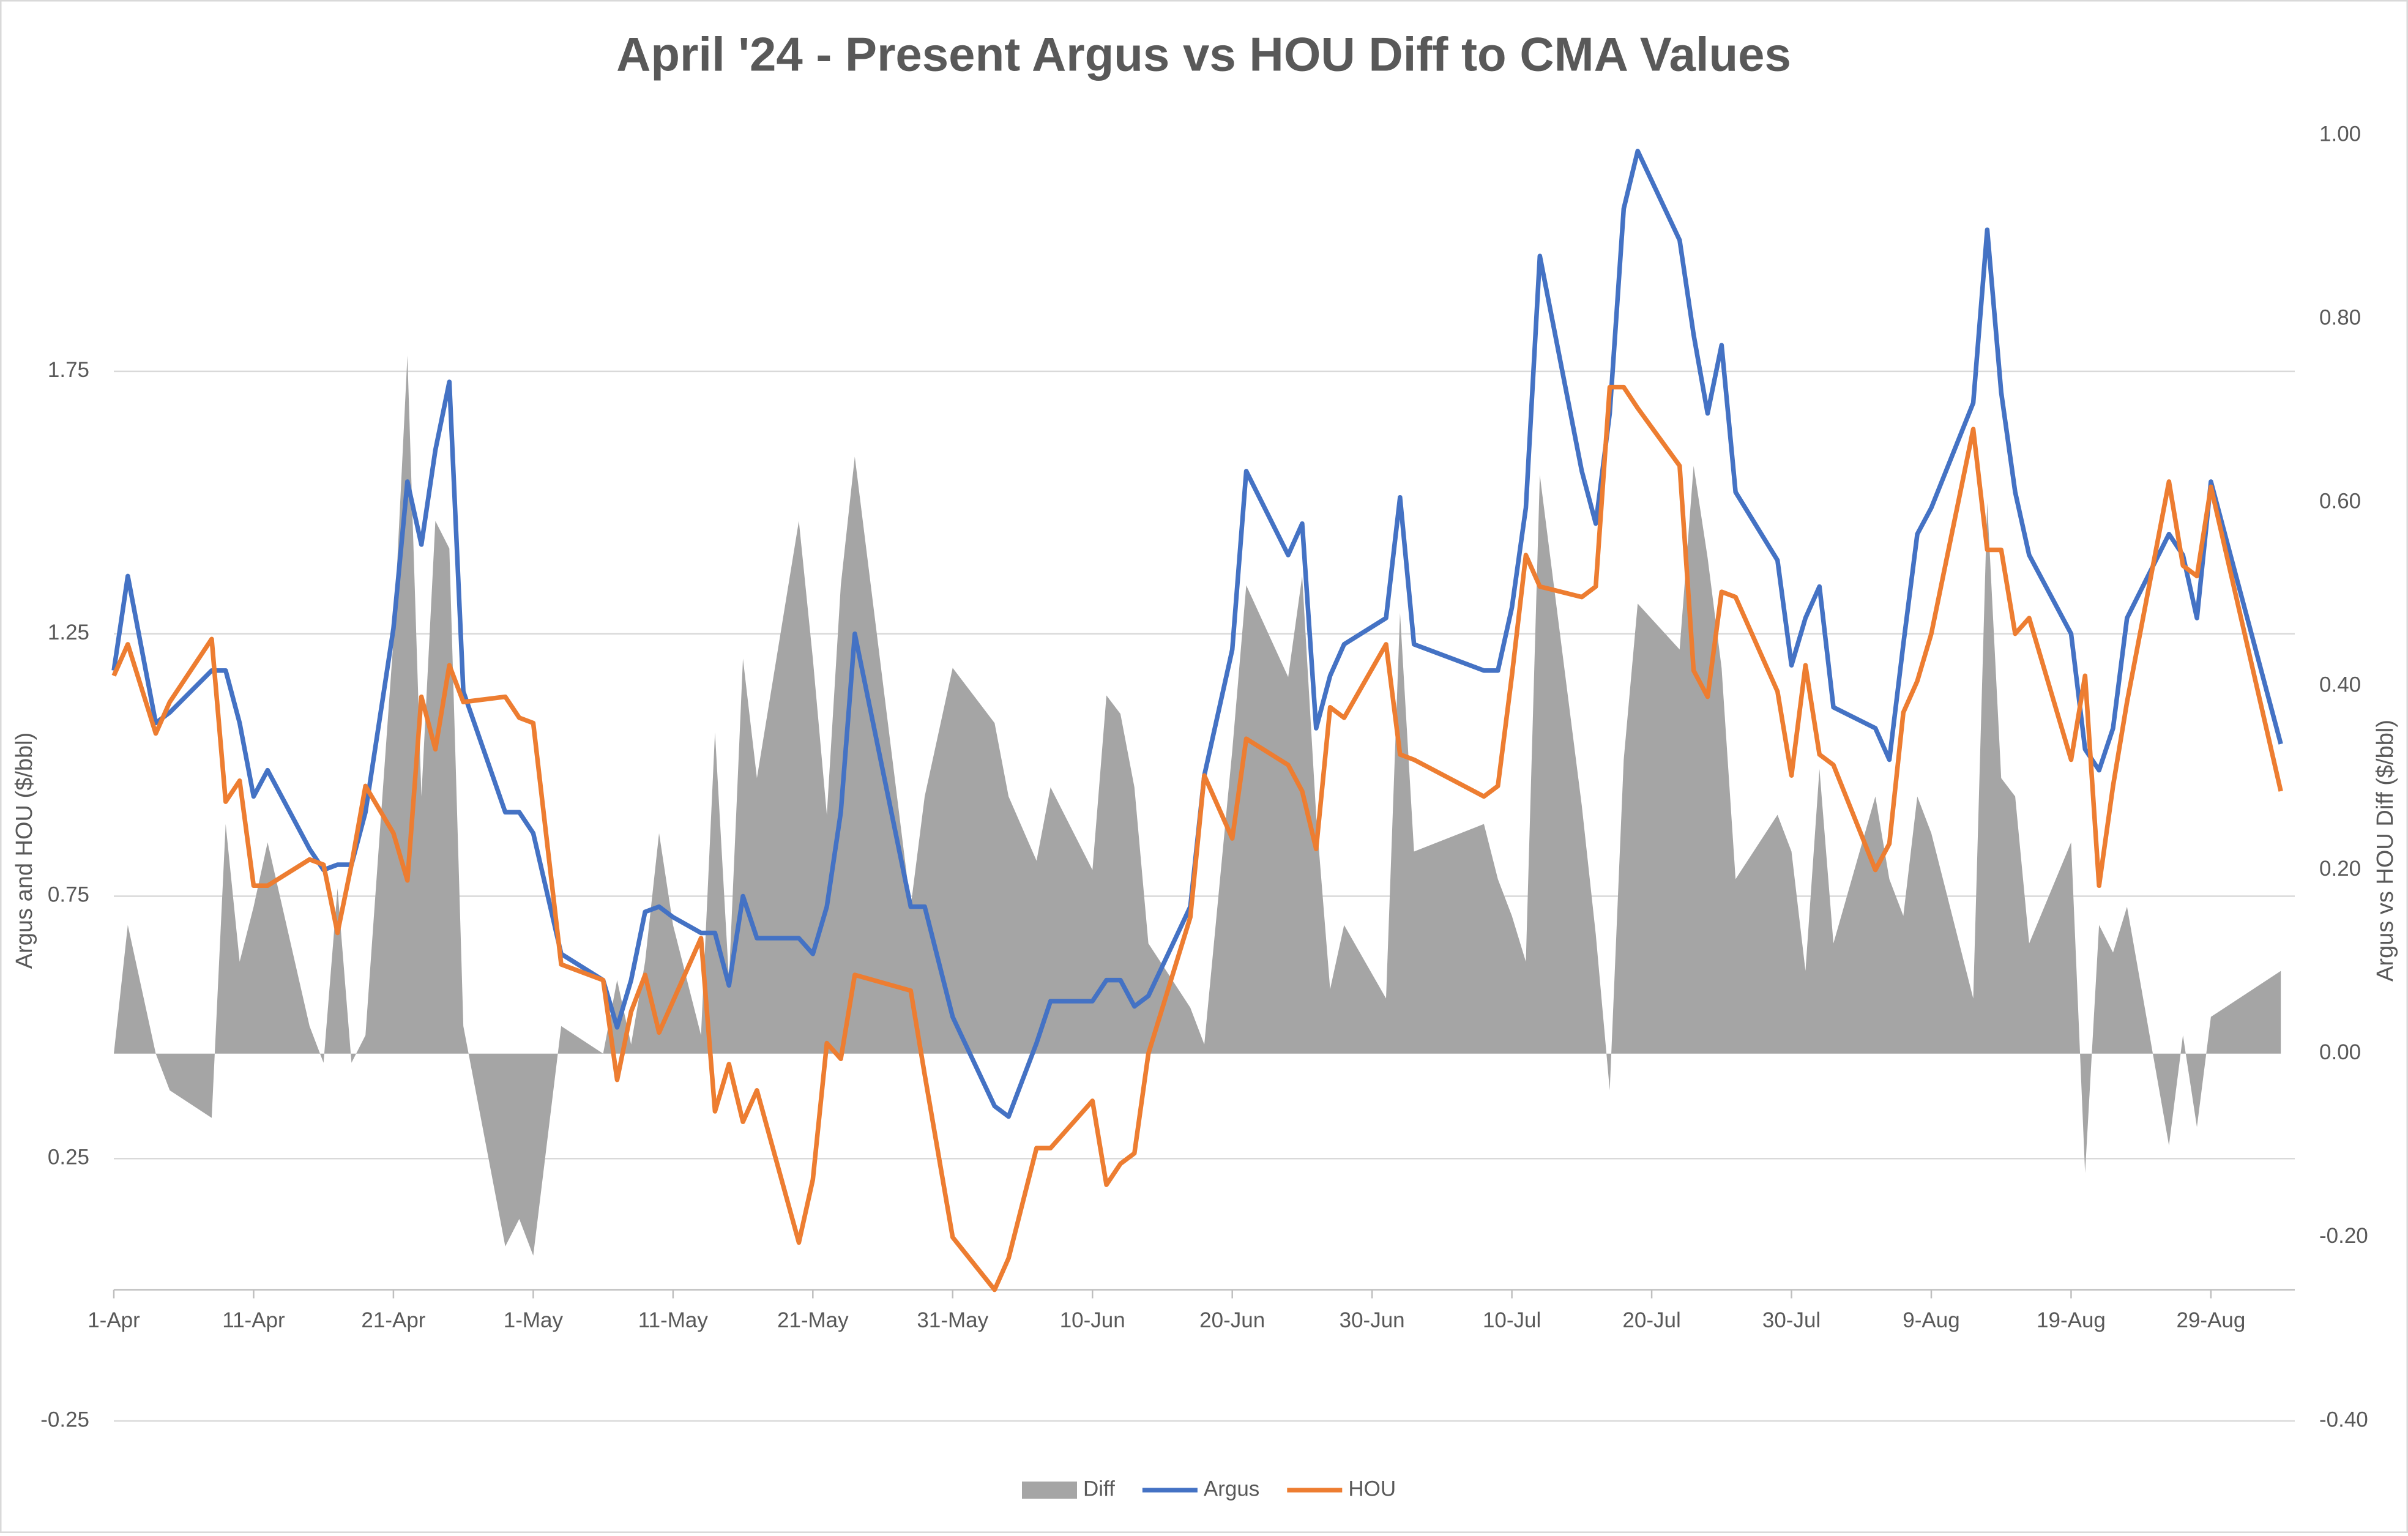 Image resolution: width=2408 pixels, height=1536 pixels. I want to click on x-tick-label: 11-May, so click(673, 1320).